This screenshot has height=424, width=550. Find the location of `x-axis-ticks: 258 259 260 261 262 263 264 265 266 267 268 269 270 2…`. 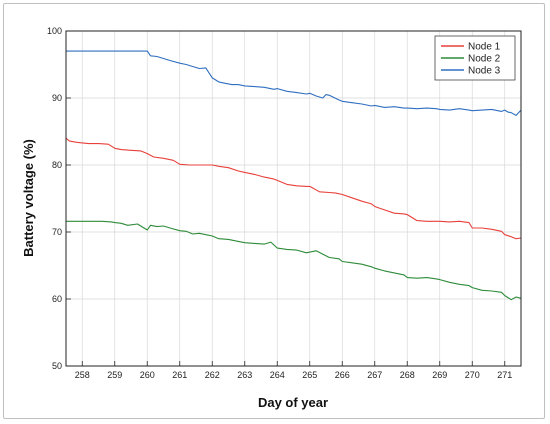

x-axis-ticks: 258 259 260 261 262 263 264 265 266 267 268 269 270 2… is located at coordinates (293, 370).